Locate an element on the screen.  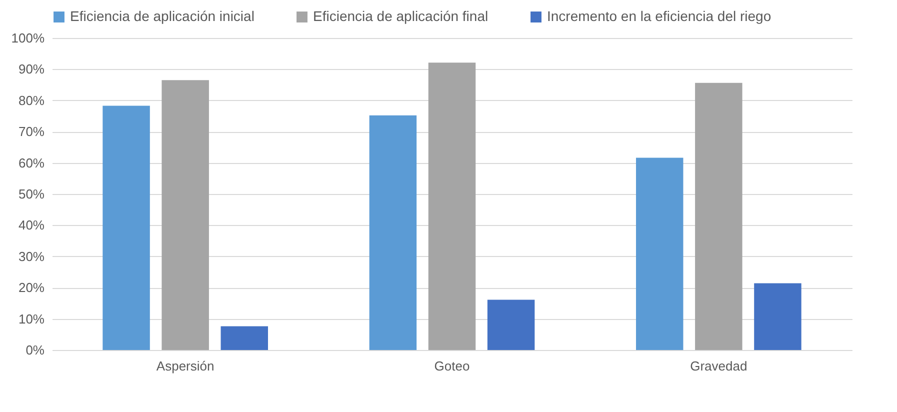
legend-label: Eficiencia de aplicación final is located at coordinates (400, 16).